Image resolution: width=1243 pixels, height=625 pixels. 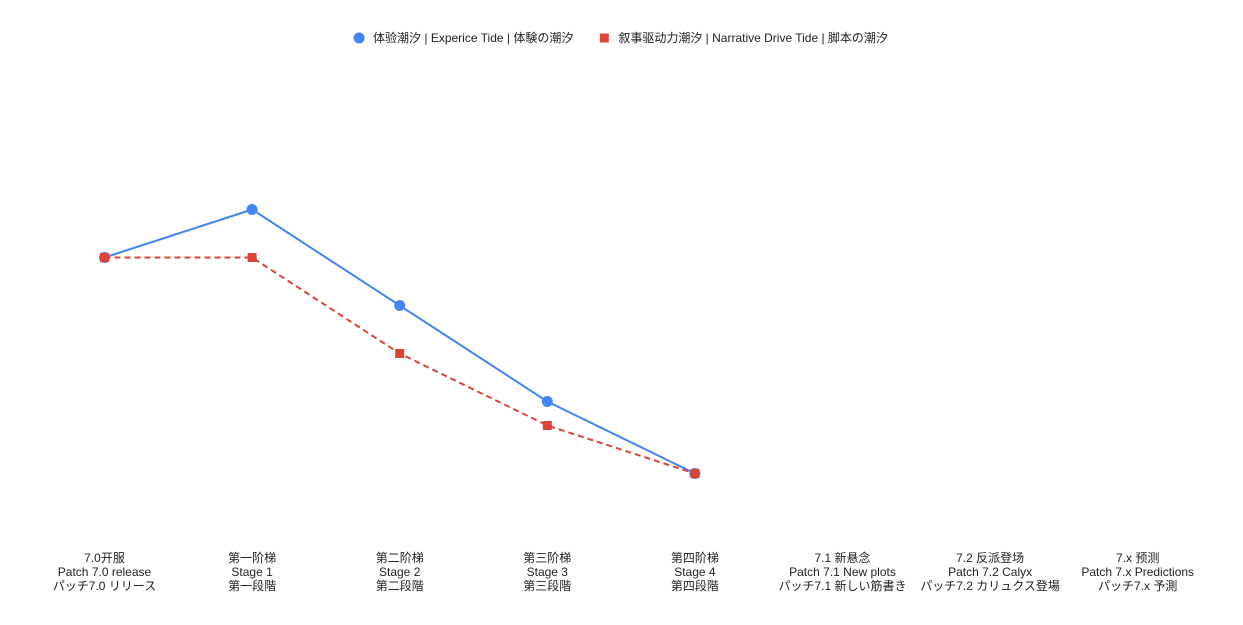 I want to click on x-tick-label-4: 第三阶梯 Stage 3 第三段階, so click(x=547, y=572).